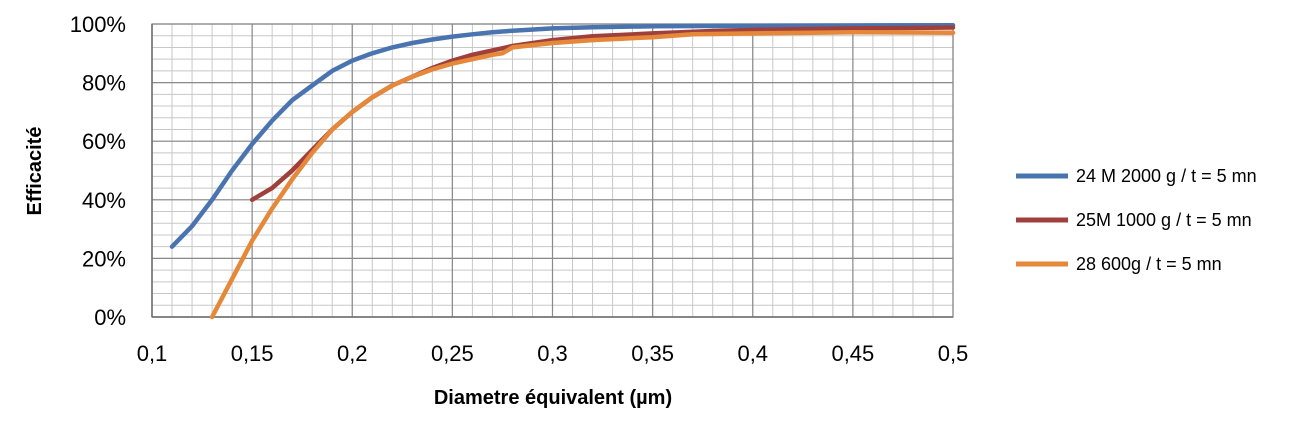  What do you see at coordinates (104, 83) in the screenshot?
I see `y-tick-label: 80%` at bounding box center [104, 83].